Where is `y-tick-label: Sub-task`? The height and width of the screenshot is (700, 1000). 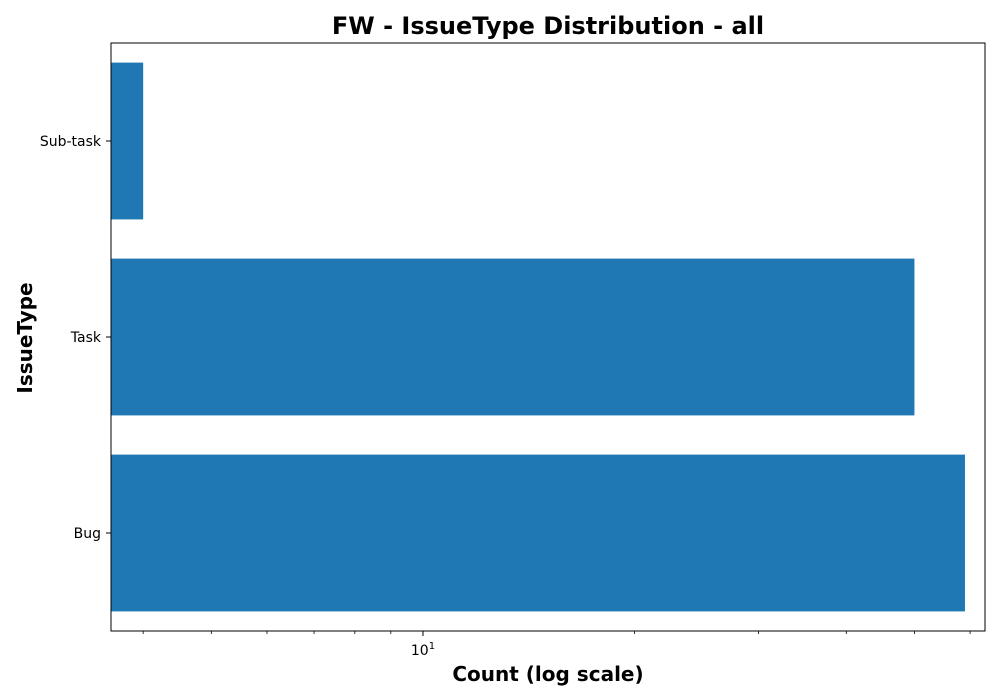 y-tick-label: Sub-task is located at coordinates (71, 142).